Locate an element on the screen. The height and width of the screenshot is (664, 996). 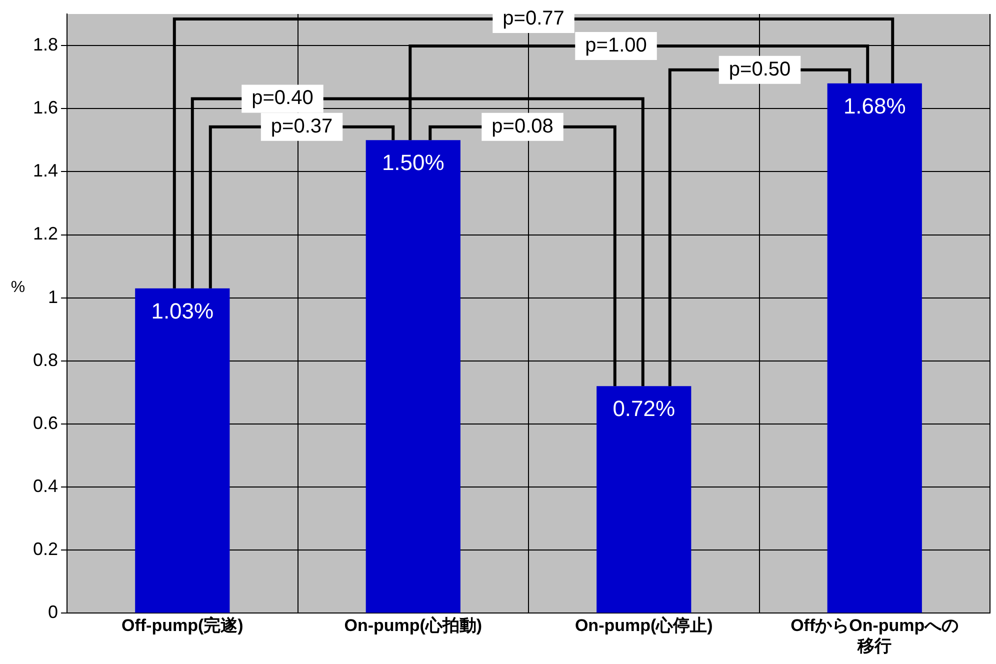
data-label: 0.72% is located at coordinates (644, 409).